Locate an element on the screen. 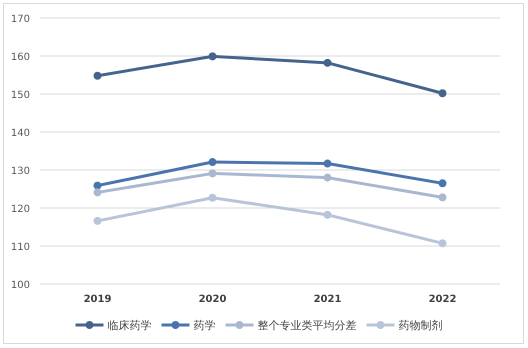  y-tick-label: 140 is located at coordinates (20, 133).